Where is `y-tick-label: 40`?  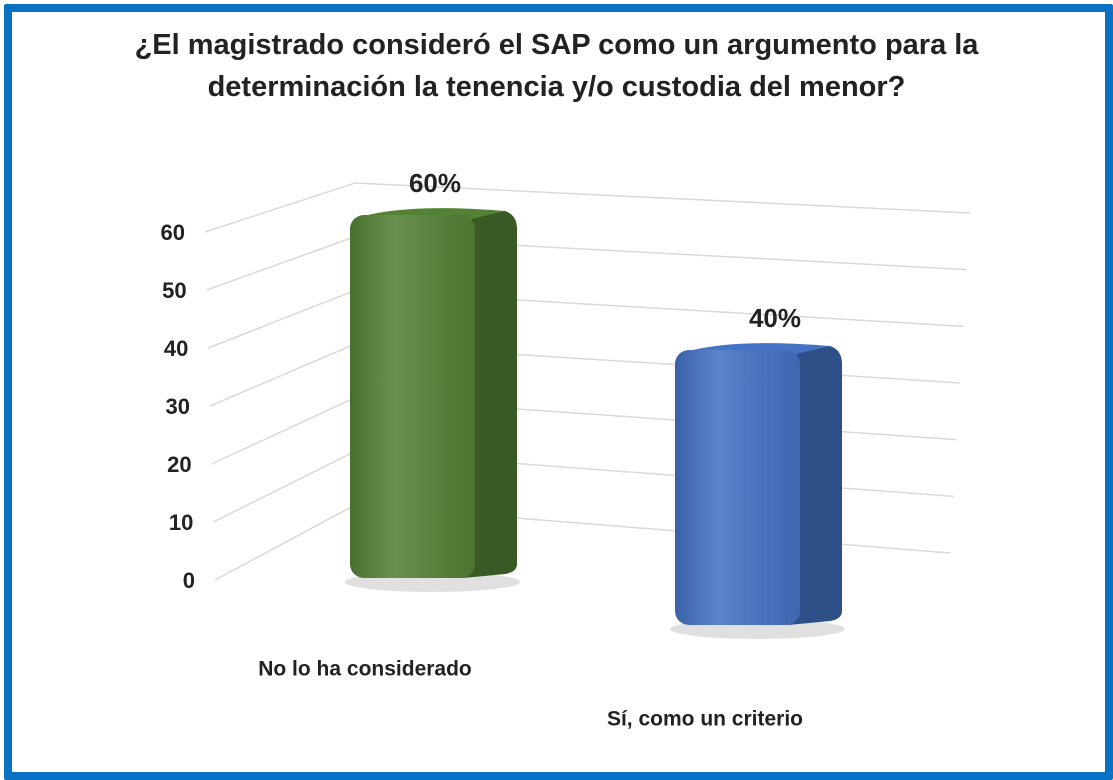 y-tick-label: 40 is located at coordinates (176, 348).